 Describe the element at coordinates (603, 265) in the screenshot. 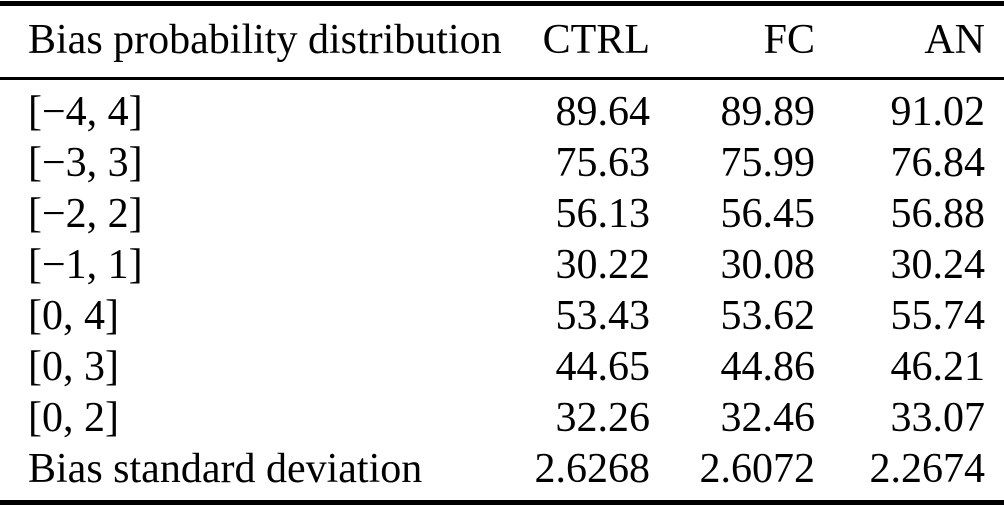

I see `value-cell-ctrl: 30.22` at that location.